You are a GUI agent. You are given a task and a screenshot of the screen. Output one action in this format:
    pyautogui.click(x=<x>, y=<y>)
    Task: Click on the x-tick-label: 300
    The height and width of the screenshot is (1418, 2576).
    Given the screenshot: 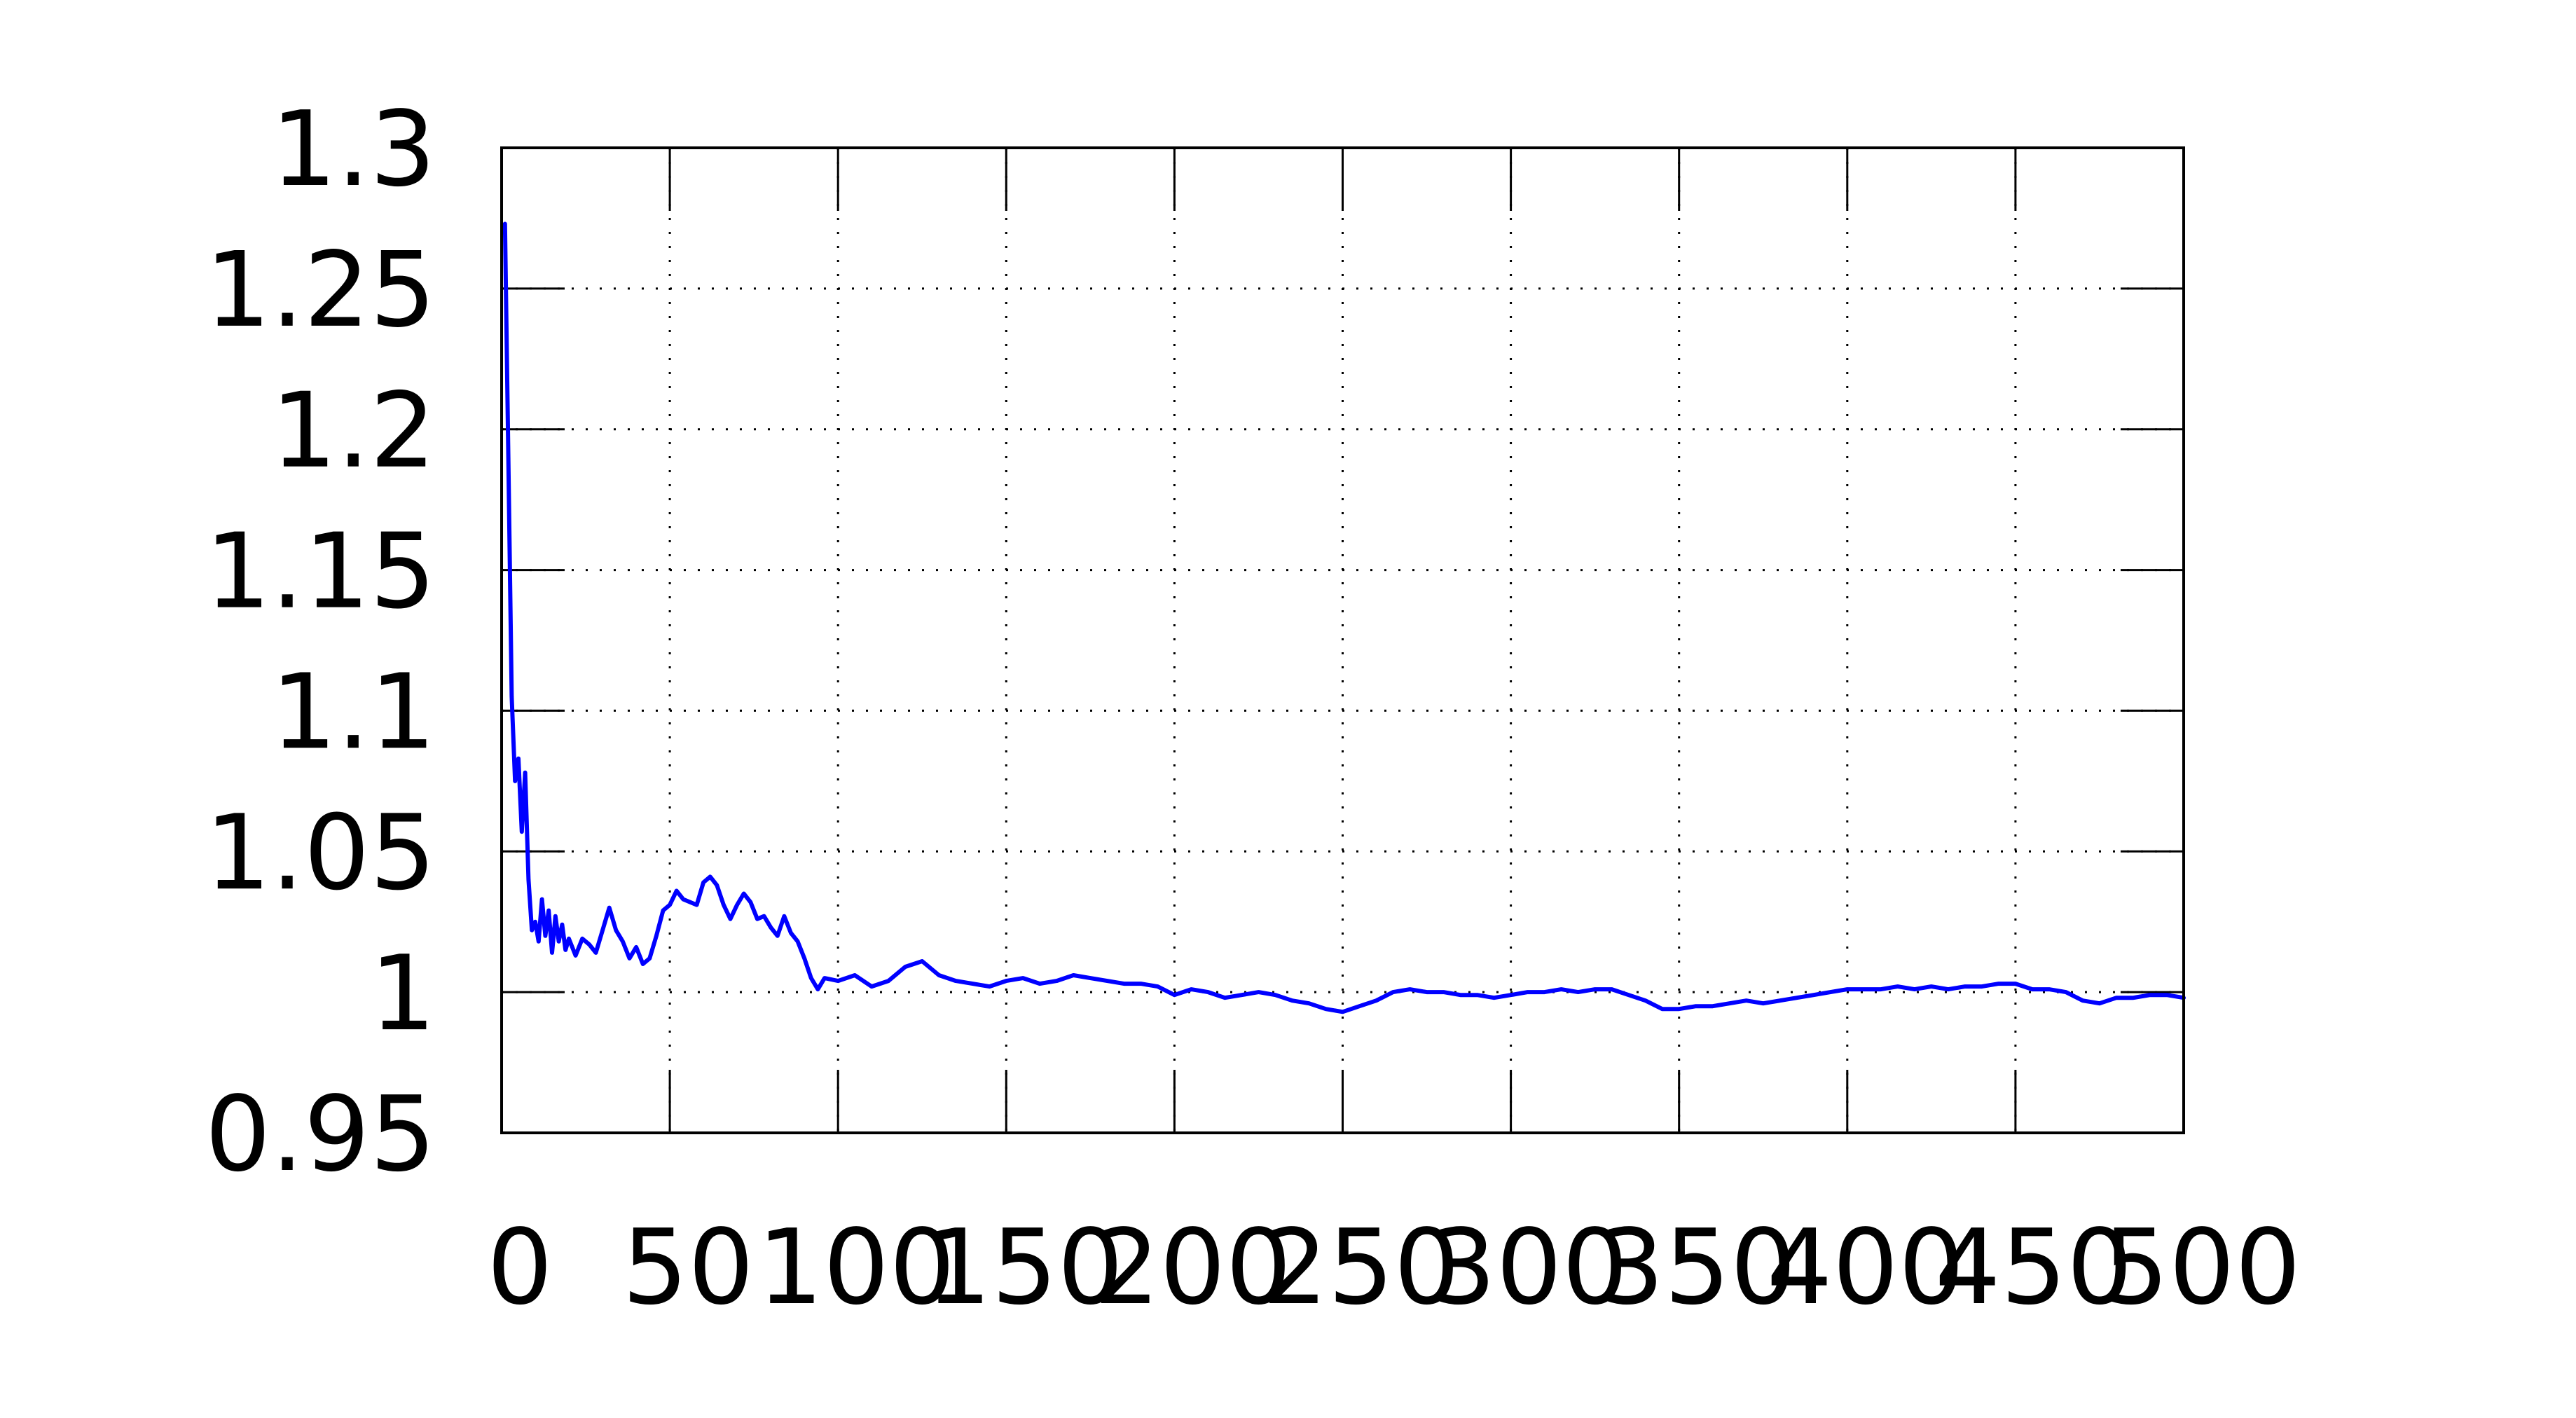 What is the action you would take?
    pyautogui.click(x=1529, y=1267)
    